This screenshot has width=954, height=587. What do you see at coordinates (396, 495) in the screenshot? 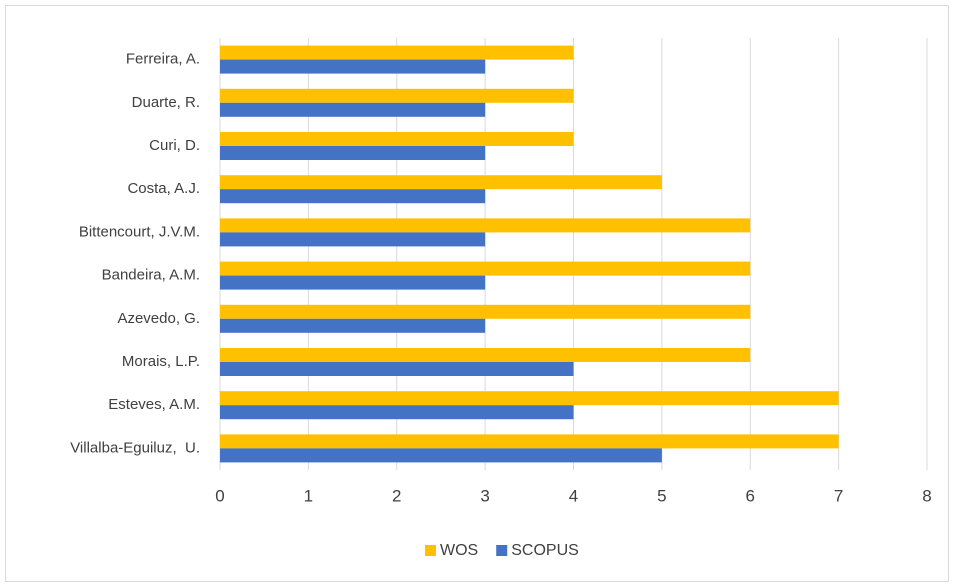
I see `x-tick-label: 2` at bounding box center [396, 495].